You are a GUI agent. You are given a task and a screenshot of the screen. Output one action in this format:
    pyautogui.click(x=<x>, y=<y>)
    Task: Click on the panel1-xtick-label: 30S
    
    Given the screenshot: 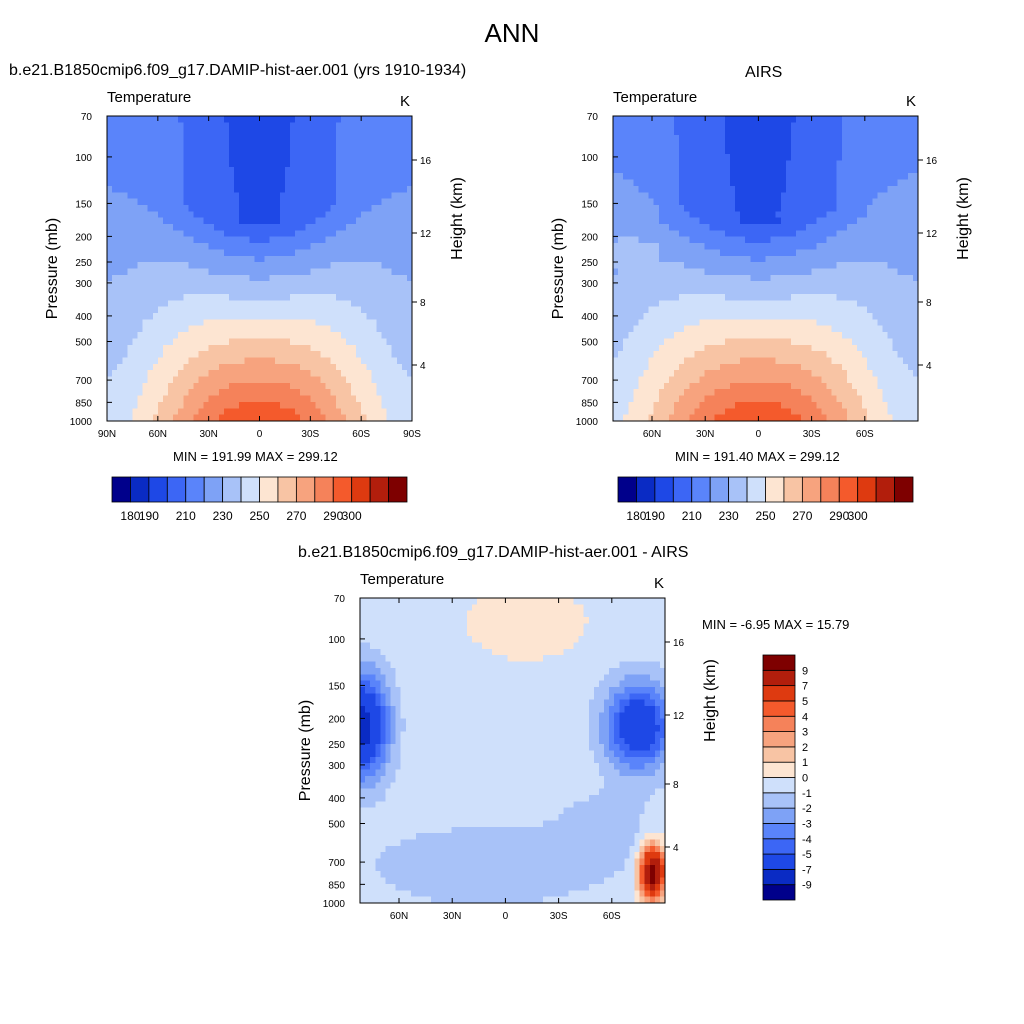 What is the action you would take?
    pyautogui.click(x=310, y=434)
    